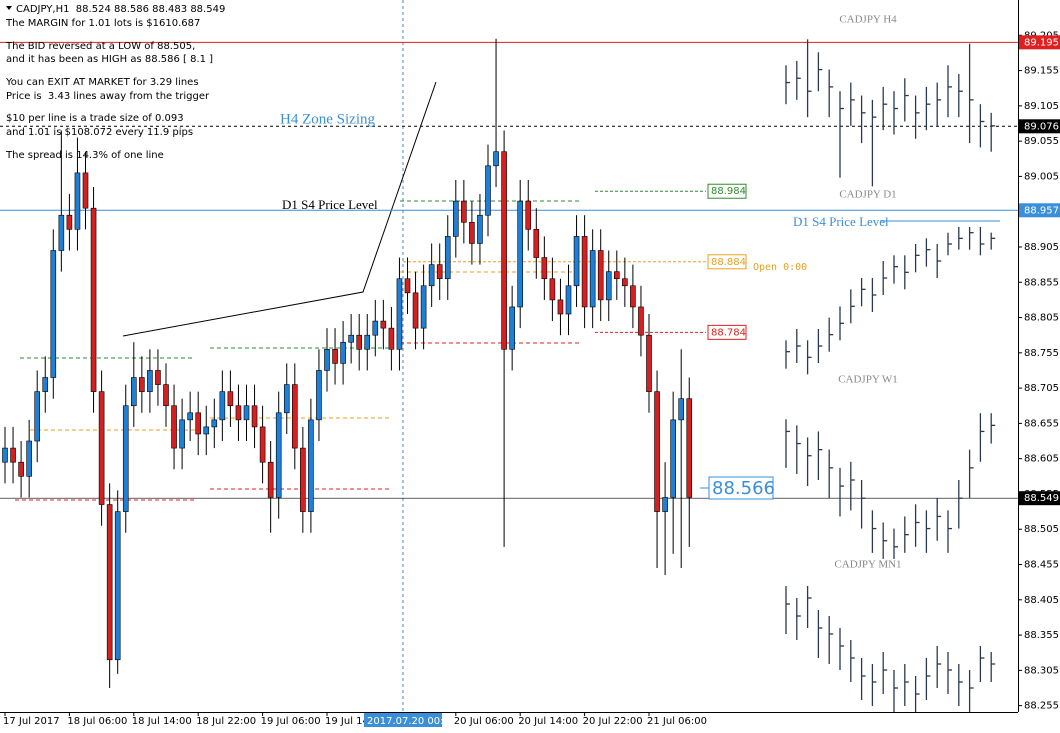  Describe the element at coordinates (1041, 459) in the screenshot. I see `y-tick-label: 88.605` at that location.